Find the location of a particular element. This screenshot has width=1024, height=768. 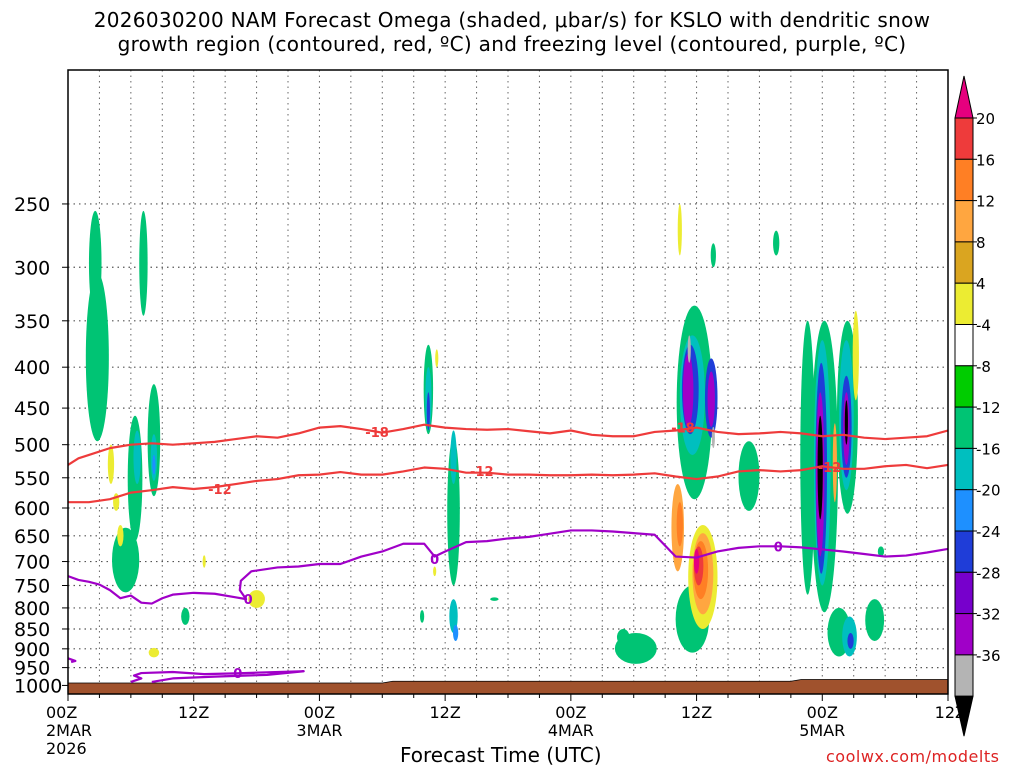

colorbar-bottom-triangle is located at coordinates (964, 716).